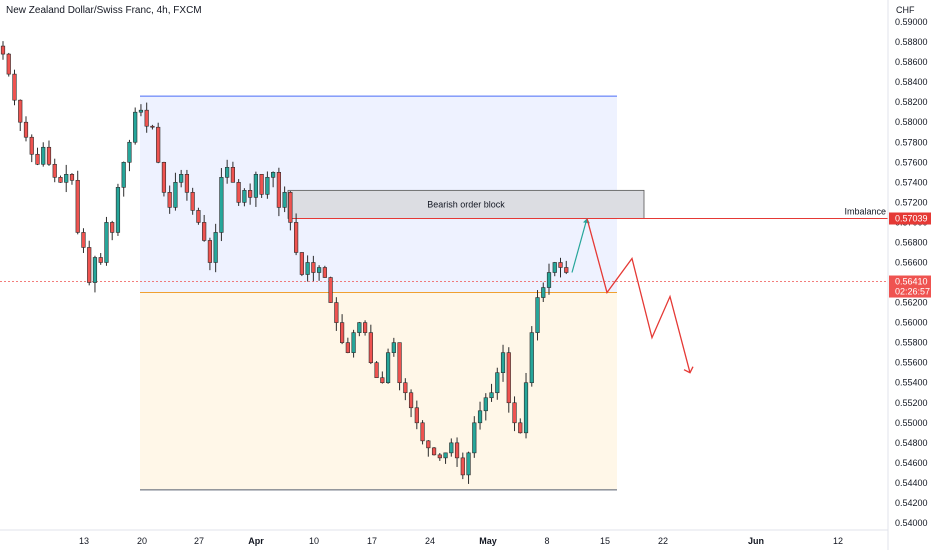  What do you see at coordinates (911, 122) in the screenshot?
I see `price-tick-label: 0.58000` at bounding box center [911, 122].